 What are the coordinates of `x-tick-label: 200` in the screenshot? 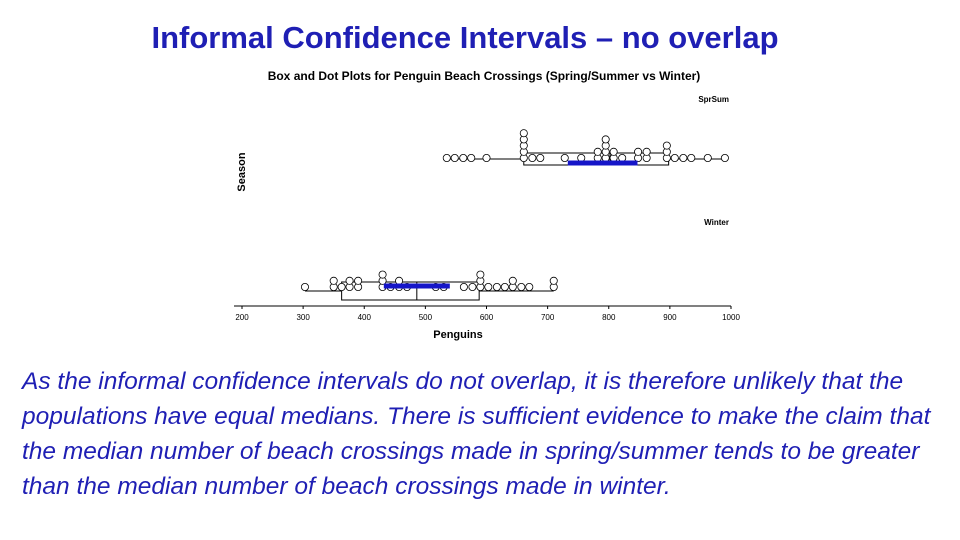 It's located at (242, 317).